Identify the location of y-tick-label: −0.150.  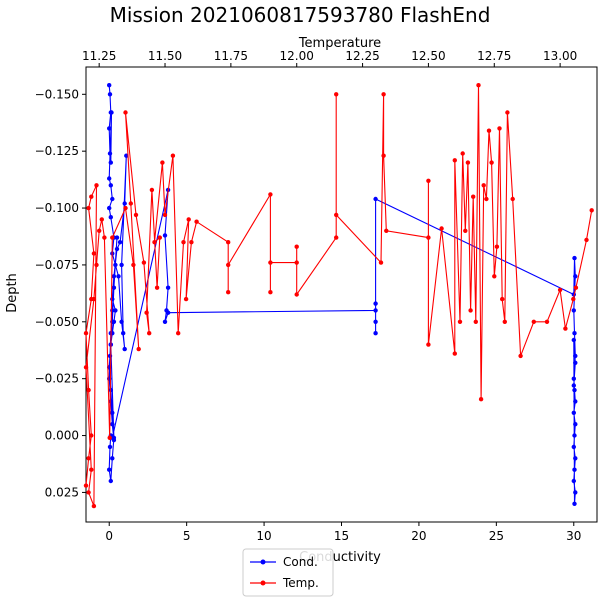
(57, 94).